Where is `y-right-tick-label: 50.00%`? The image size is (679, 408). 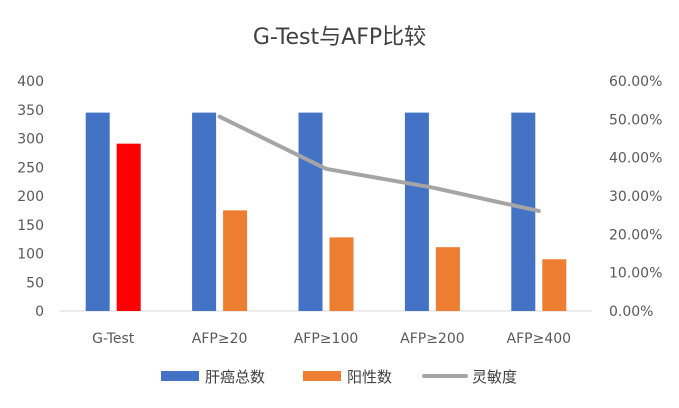 y-right-tick-label: 50.00% is located at coordinates (635, 120).